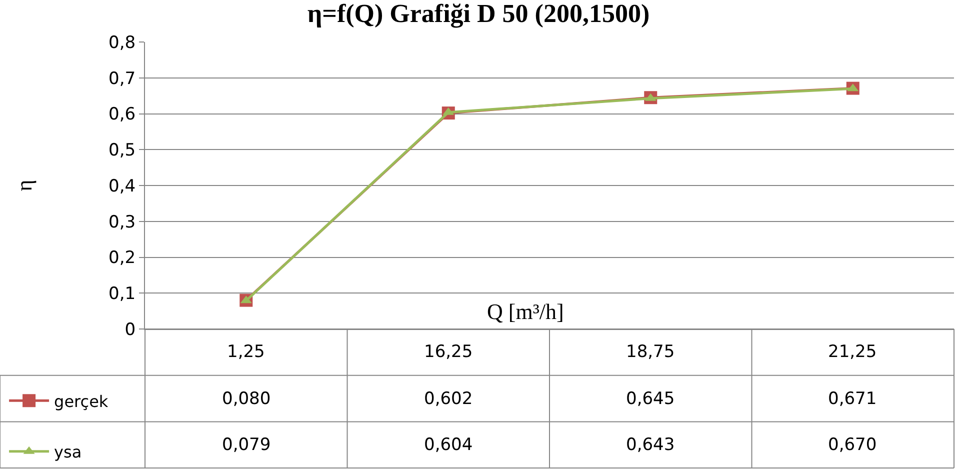  What do you see at coordinates (122, 78) in the screenshot?
I see `y-tick-label: 0,7` at bounding box center [122, 78].